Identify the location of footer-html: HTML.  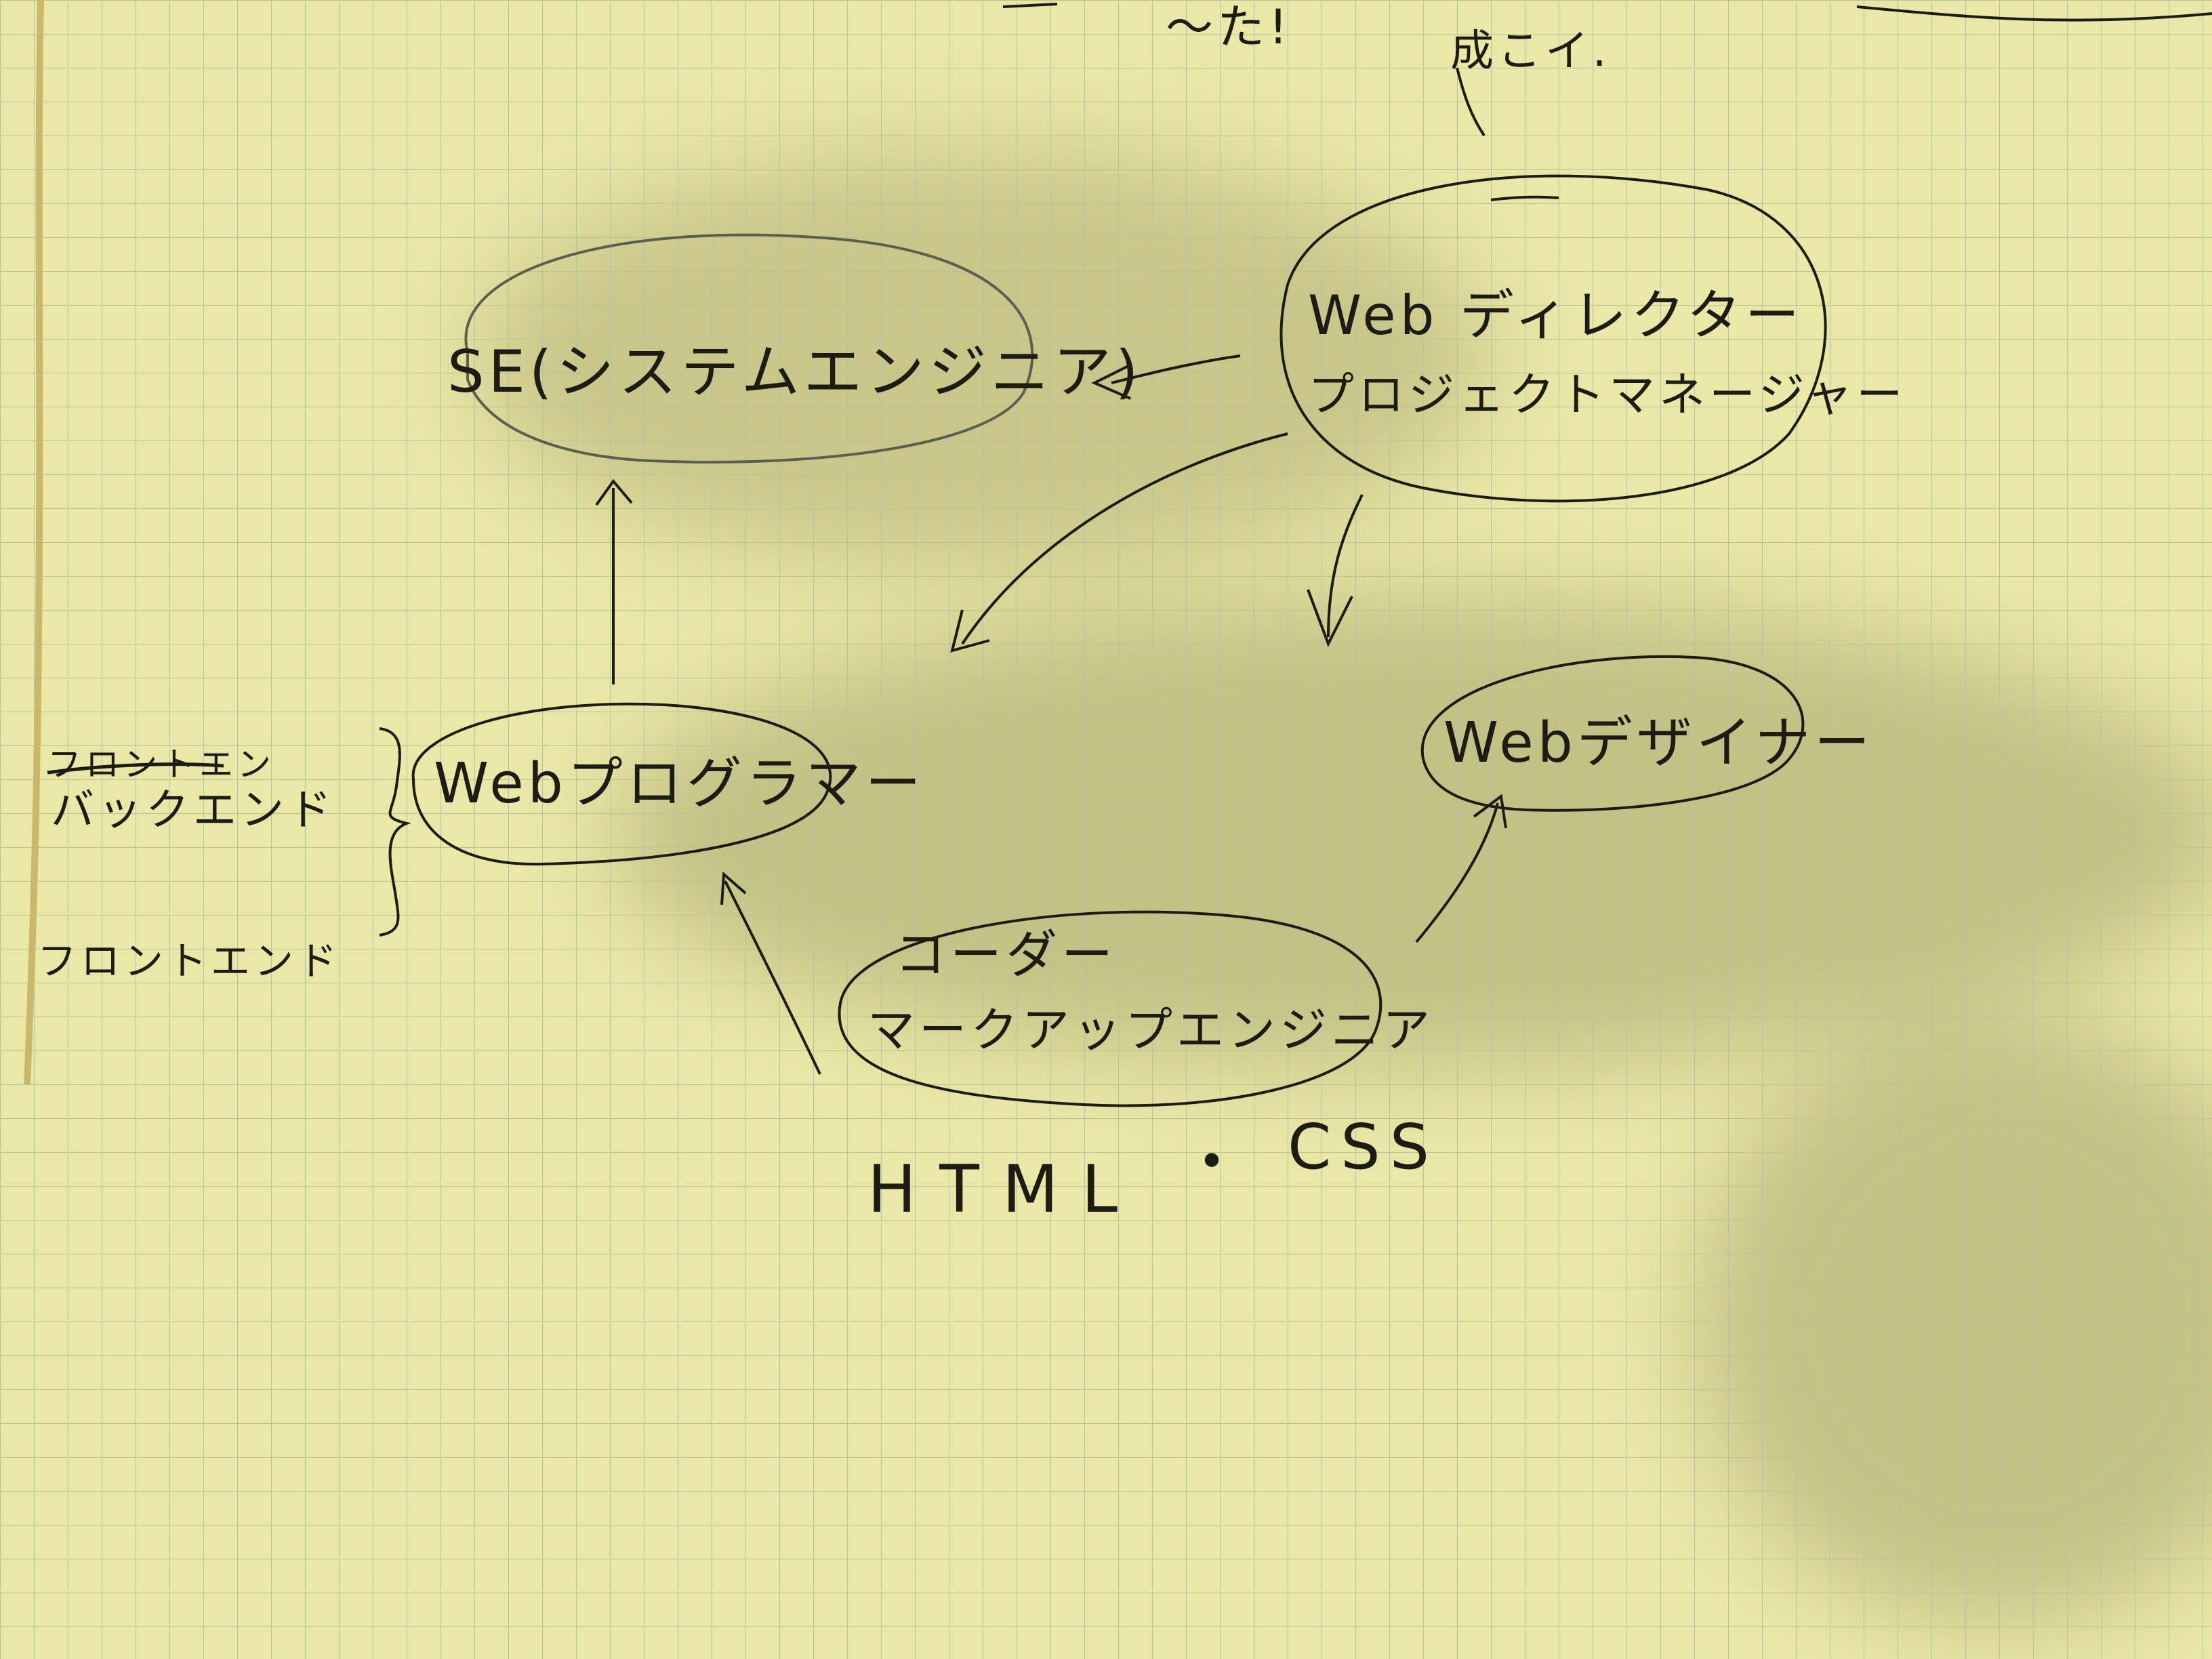
(1004, 1189).